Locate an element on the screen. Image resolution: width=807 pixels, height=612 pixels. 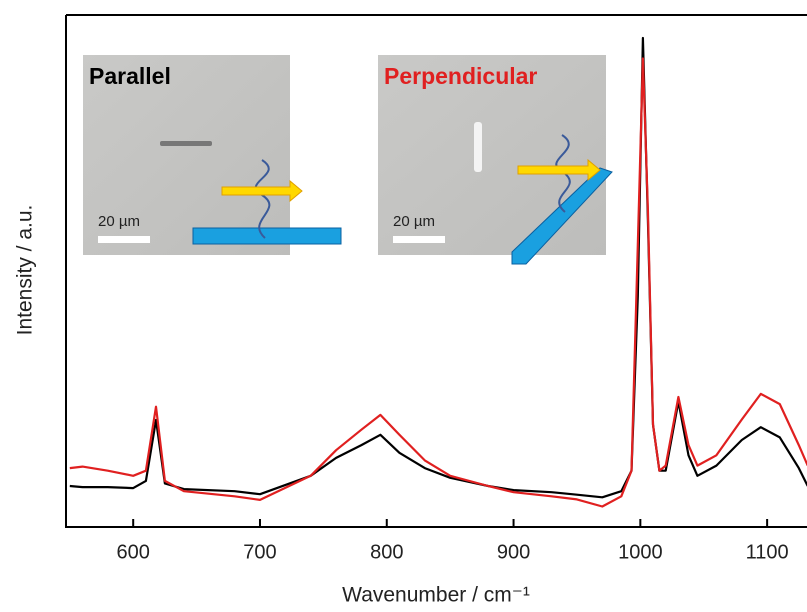
x-tick-label: 800 is located at coordinates (386, 552).